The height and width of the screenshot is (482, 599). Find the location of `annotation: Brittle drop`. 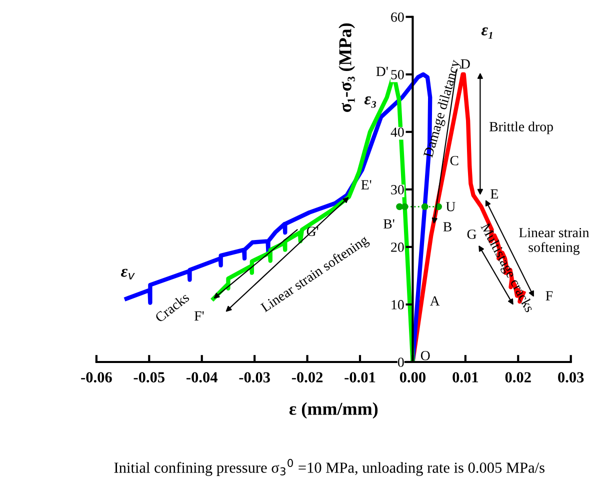

annotation: Brittle drop is located at coordinates (521, 128).